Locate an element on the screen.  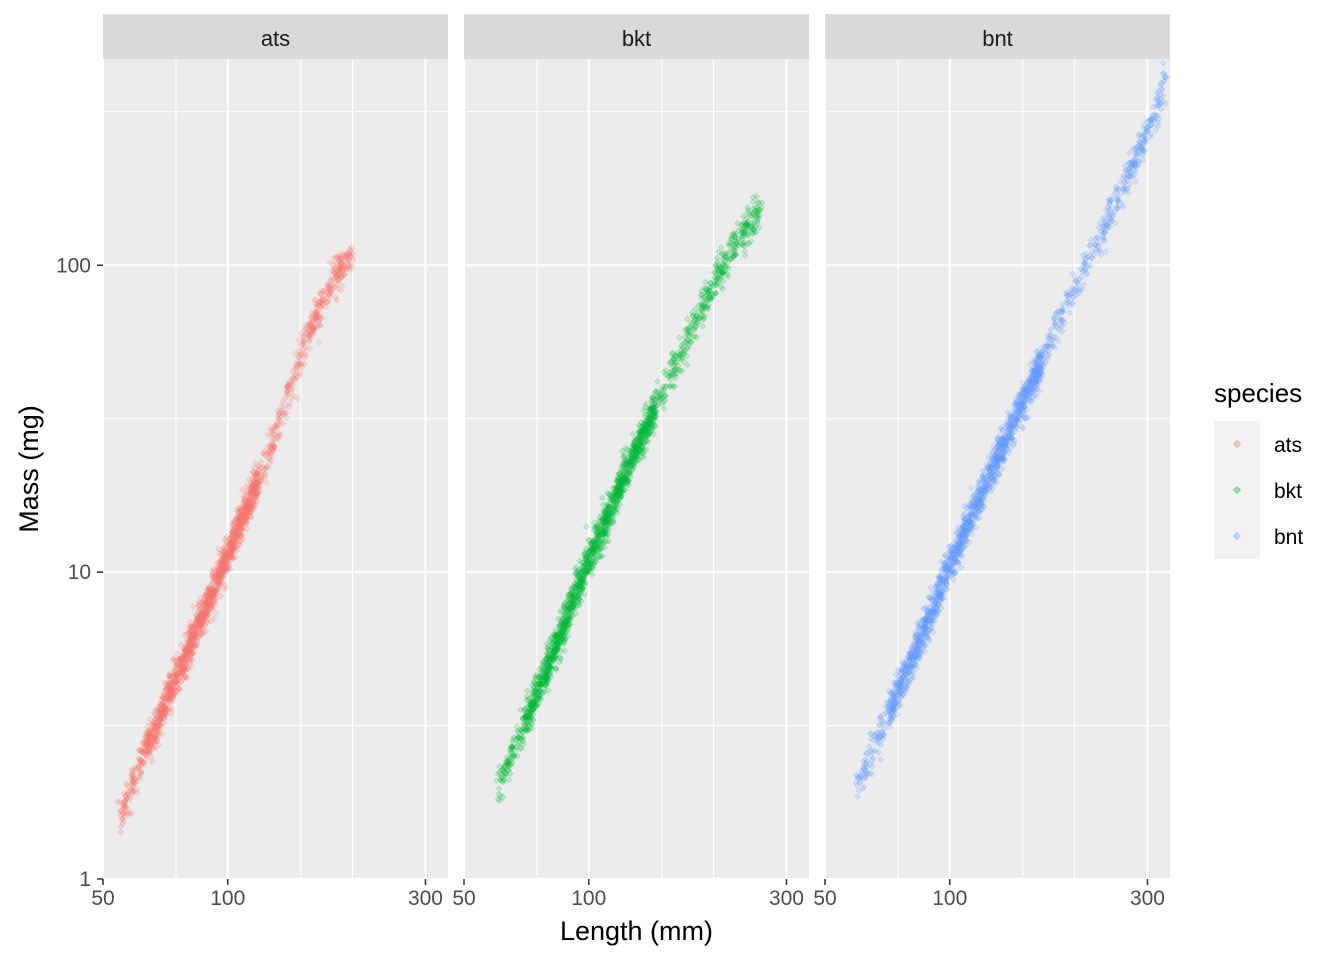
facet-strip-label: ats is located at coordinates (275, 38).